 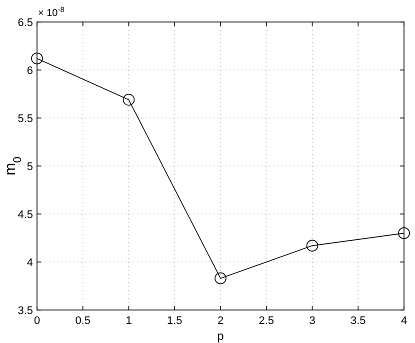 What do you see at coordinates (312, 321) in the screenshot?
I see `x-tick-label: 3` at bounding box center [312, 321].